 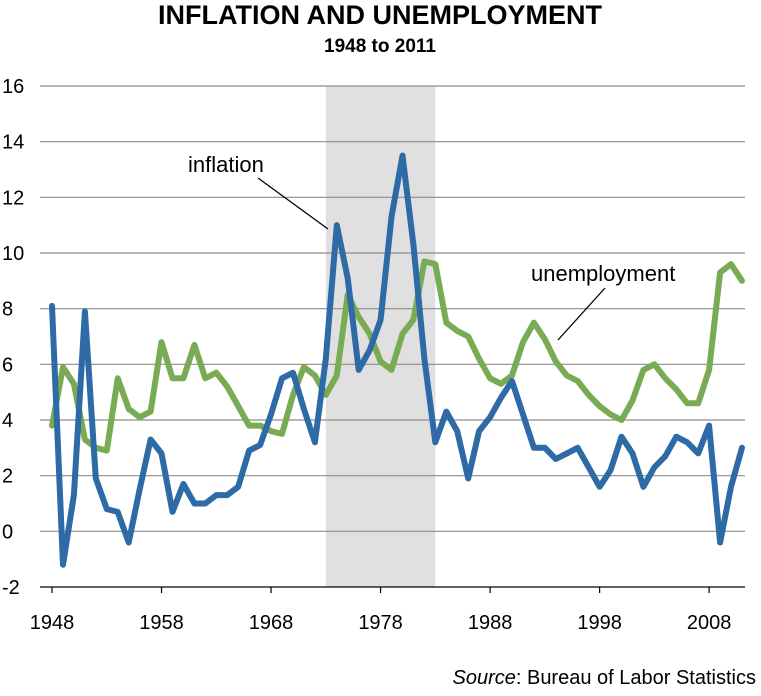 I want to click on y-tick-label: 8, so click(x=7, y=310).